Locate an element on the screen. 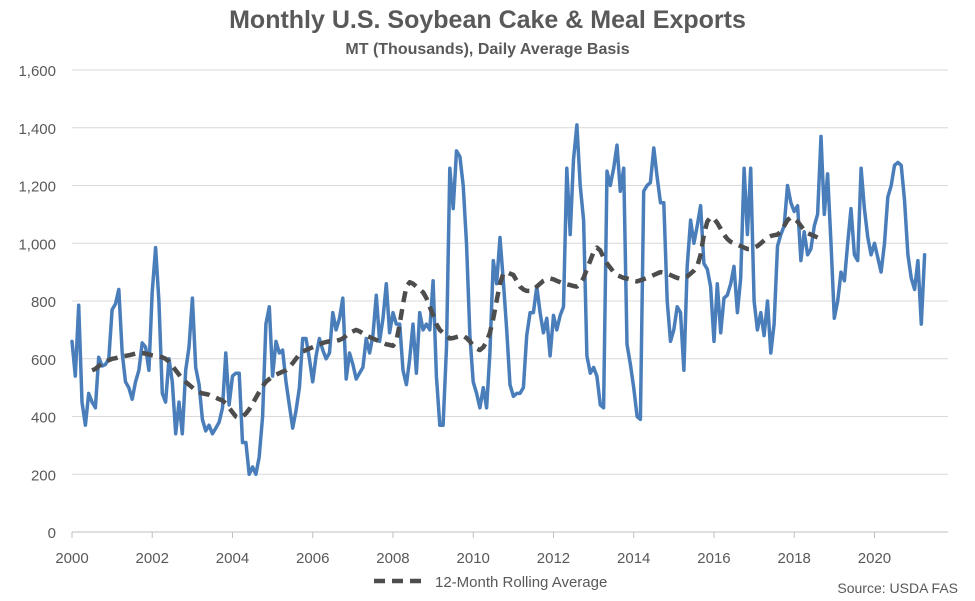 The height and width of the screenshot is (601, 975). y-tick-label: 200 is located at coordinates (43, 475).